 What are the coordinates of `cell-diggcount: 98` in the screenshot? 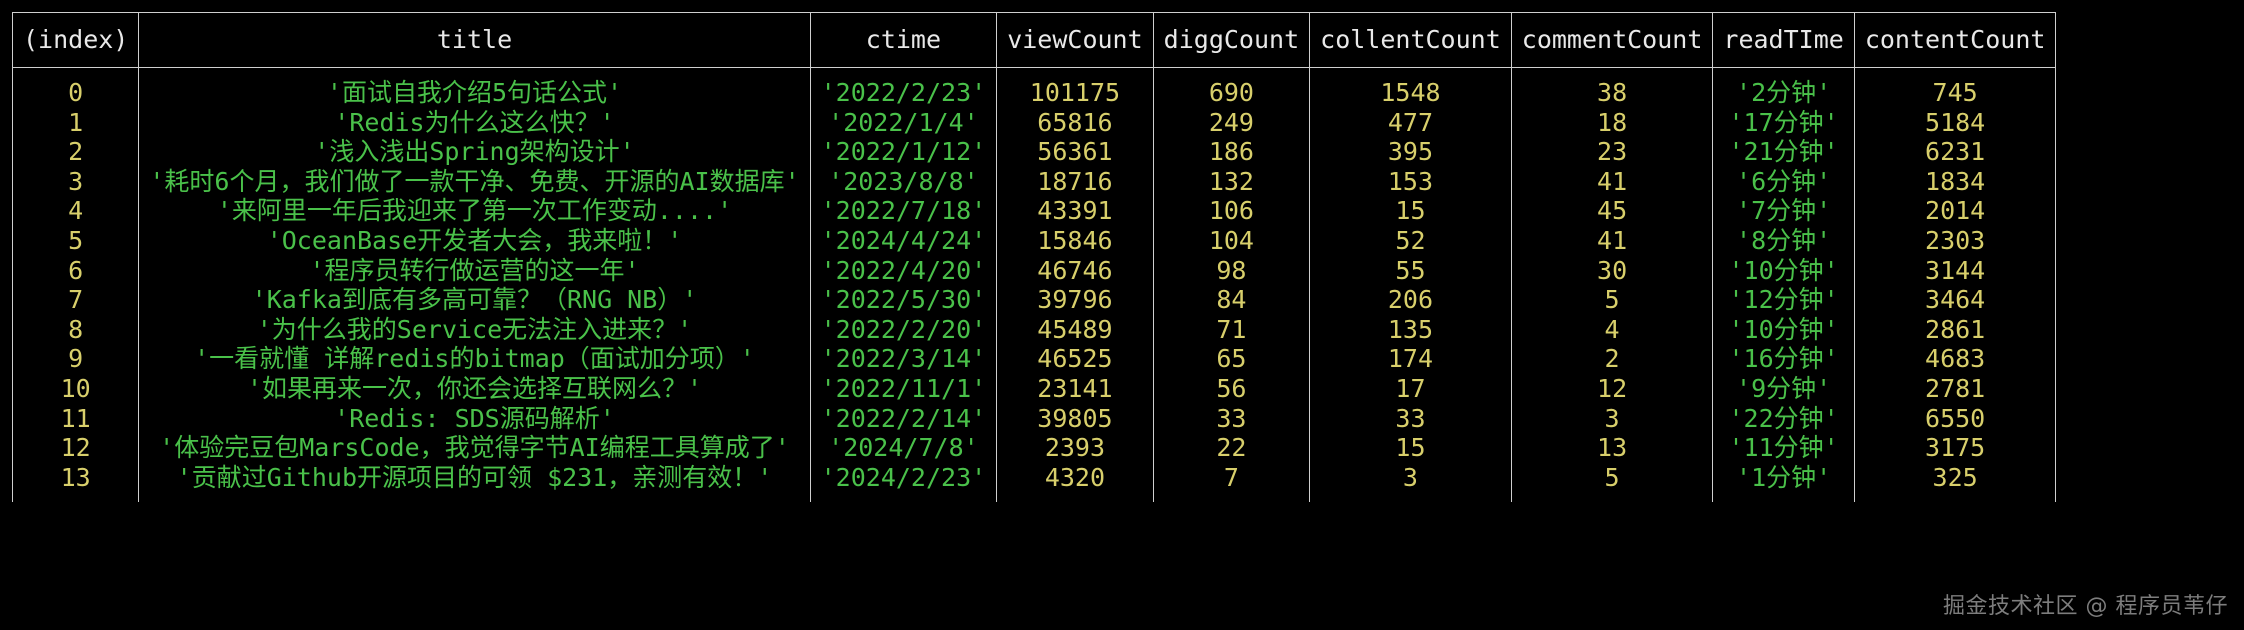 It's located at (1231, 270).